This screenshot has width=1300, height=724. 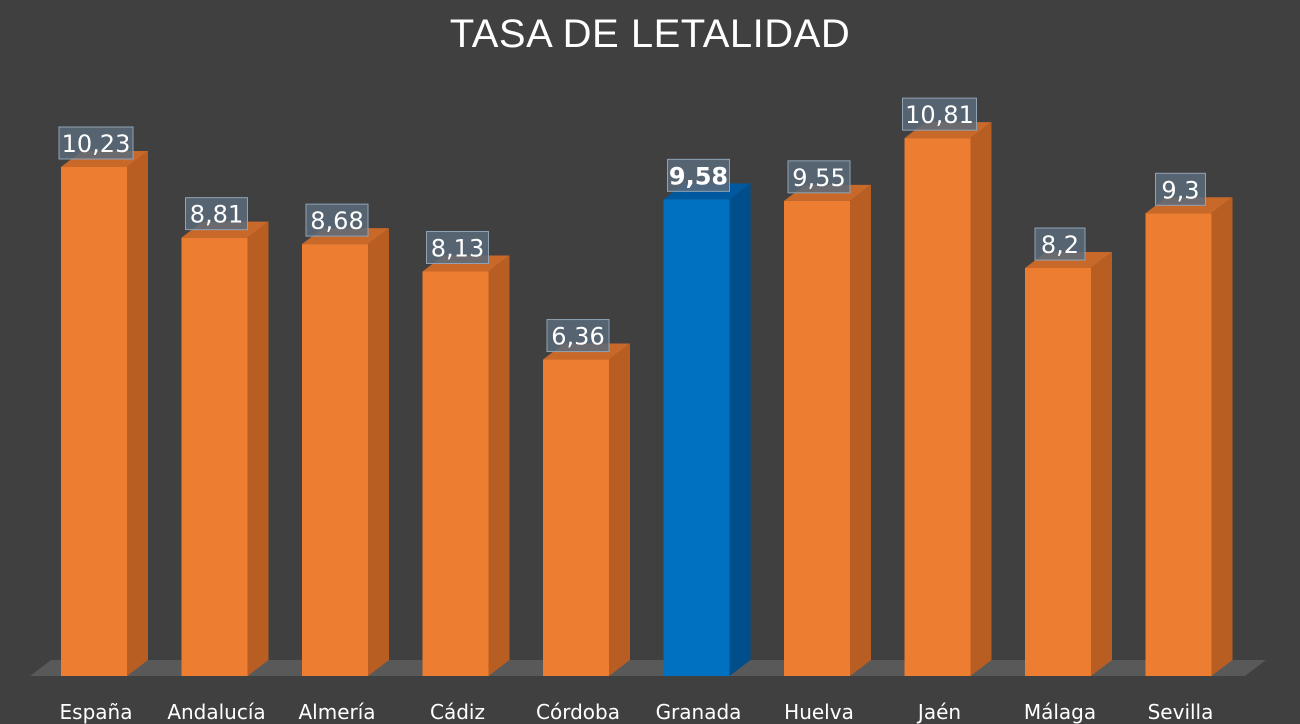 I want to click on value-label-3: 8,13, so click(x=457, y=248).